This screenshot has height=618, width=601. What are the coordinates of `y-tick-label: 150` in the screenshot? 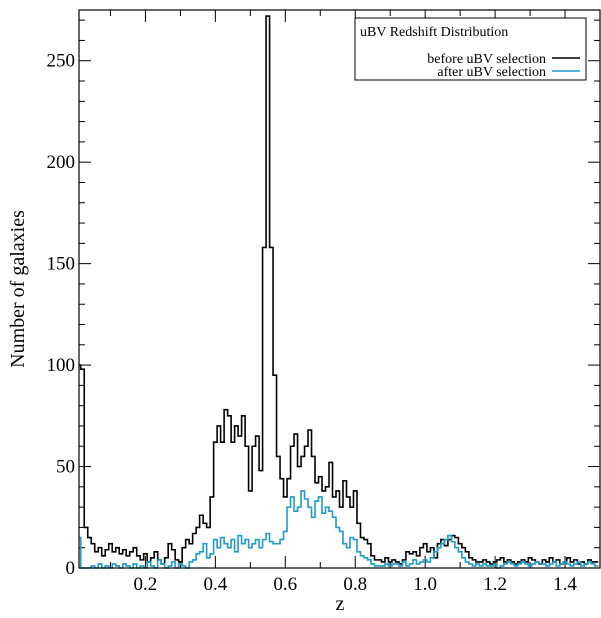 It's located at (61, 264).